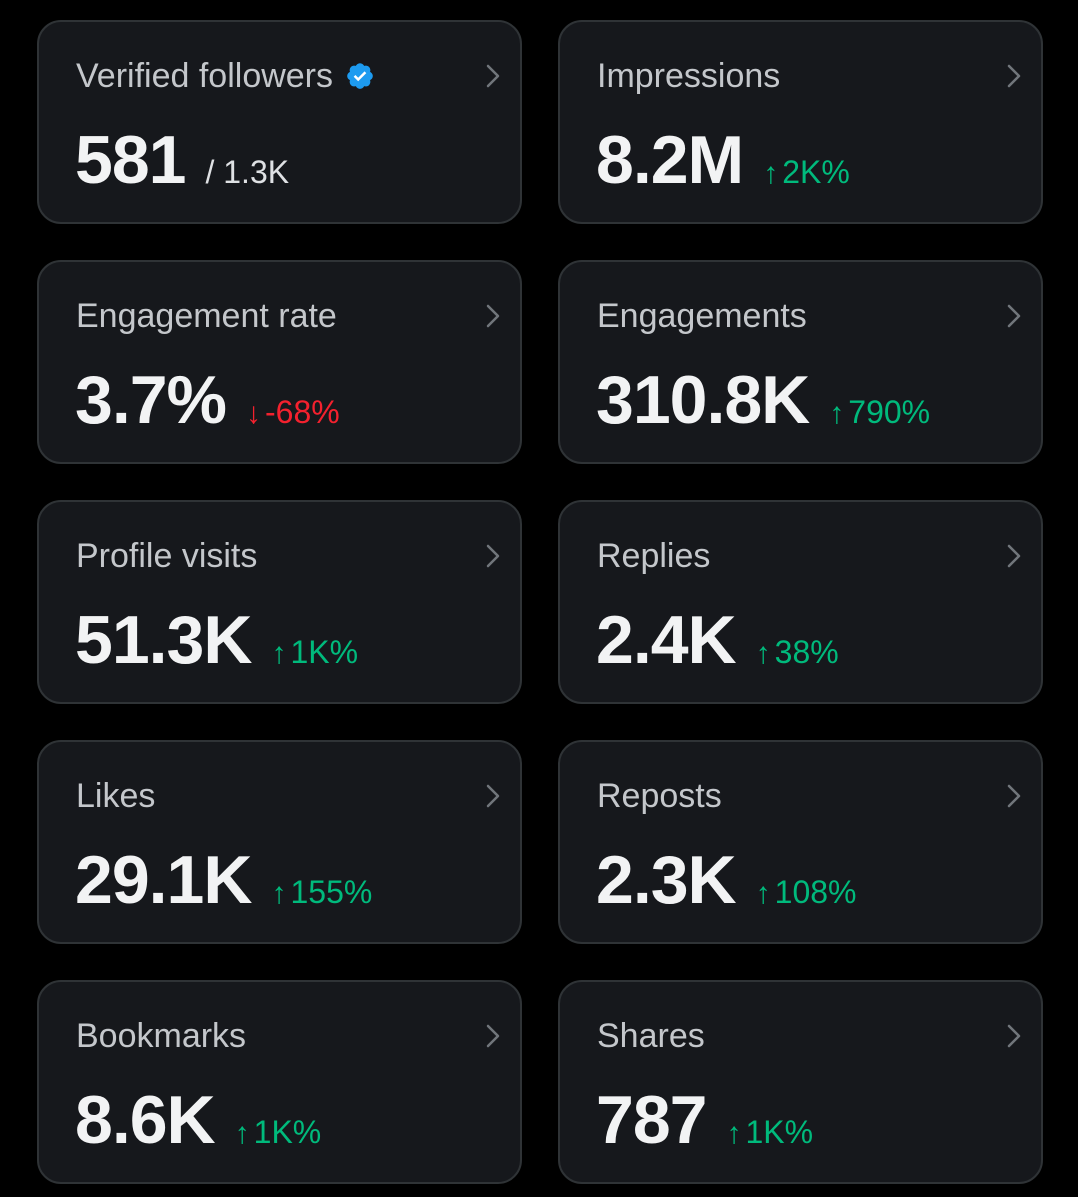 The width and height of the screenshot is (1078, 1197). Describe the element at coordinates (151, 400) in the screenshot. I see `metric-value: 3.7%` at that location.